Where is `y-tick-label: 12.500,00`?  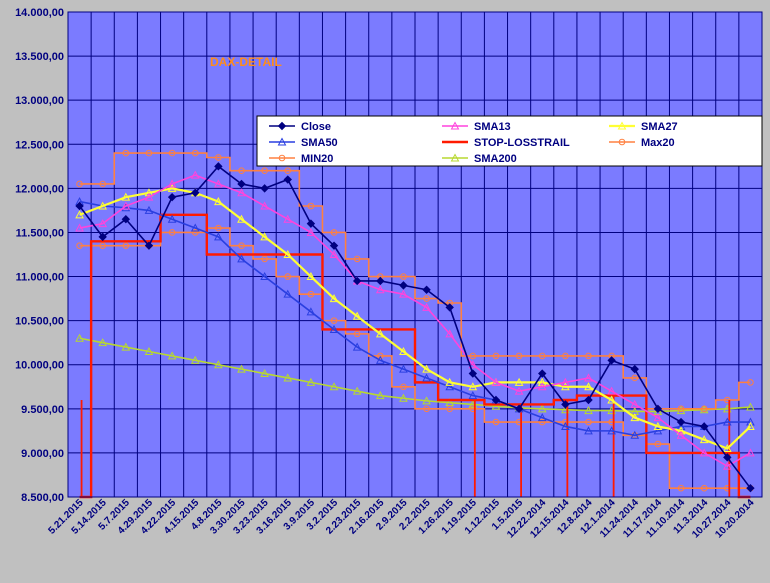
y-tick-label: 12.500,00 is located at coordinates (39, 145).